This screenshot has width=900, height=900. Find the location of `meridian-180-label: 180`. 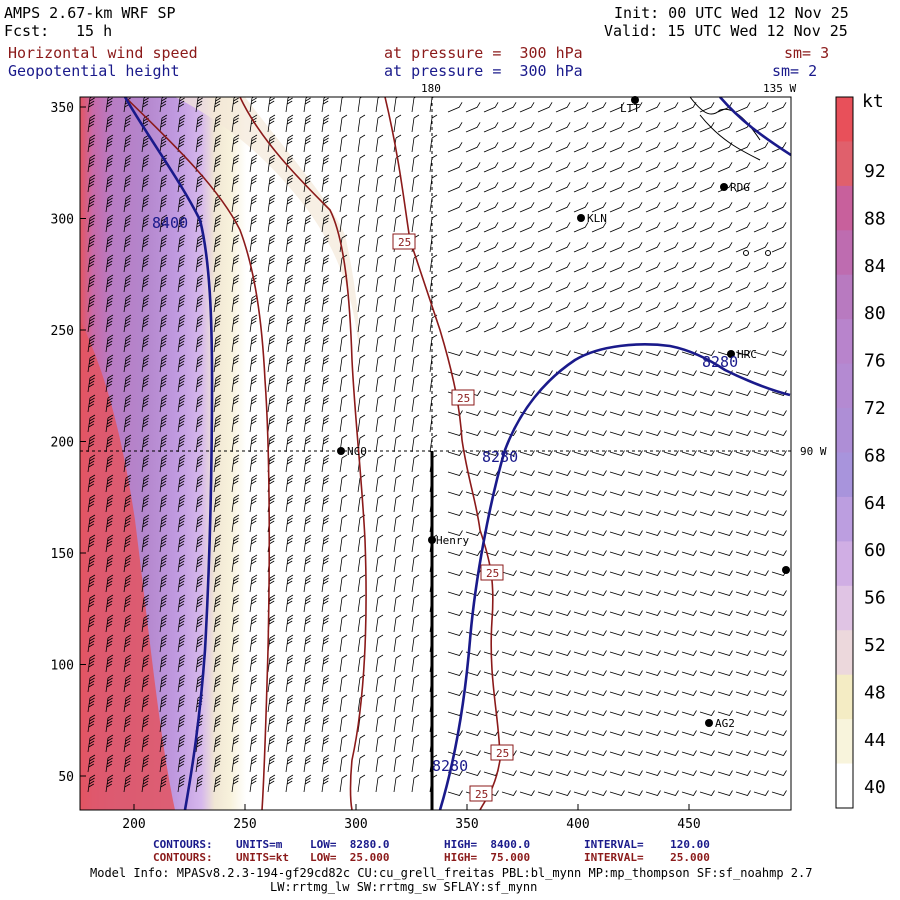

meridian-180-label: 180 is located at coordinates (431, 88).